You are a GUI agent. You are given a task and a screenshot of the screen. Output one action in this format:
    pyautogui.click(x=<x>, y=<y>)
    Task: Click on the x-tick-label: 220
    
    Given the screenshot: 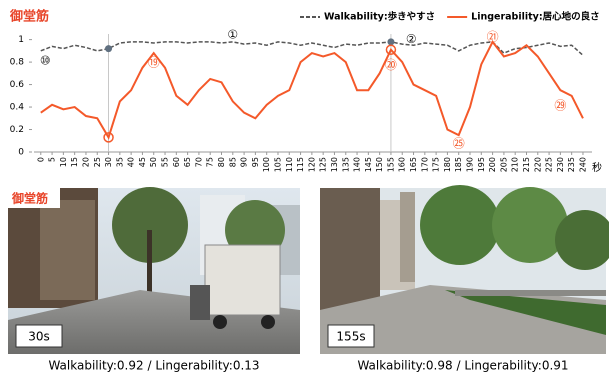 What is the action you would take?
    pyautogui.click(x=537, y=164)
    